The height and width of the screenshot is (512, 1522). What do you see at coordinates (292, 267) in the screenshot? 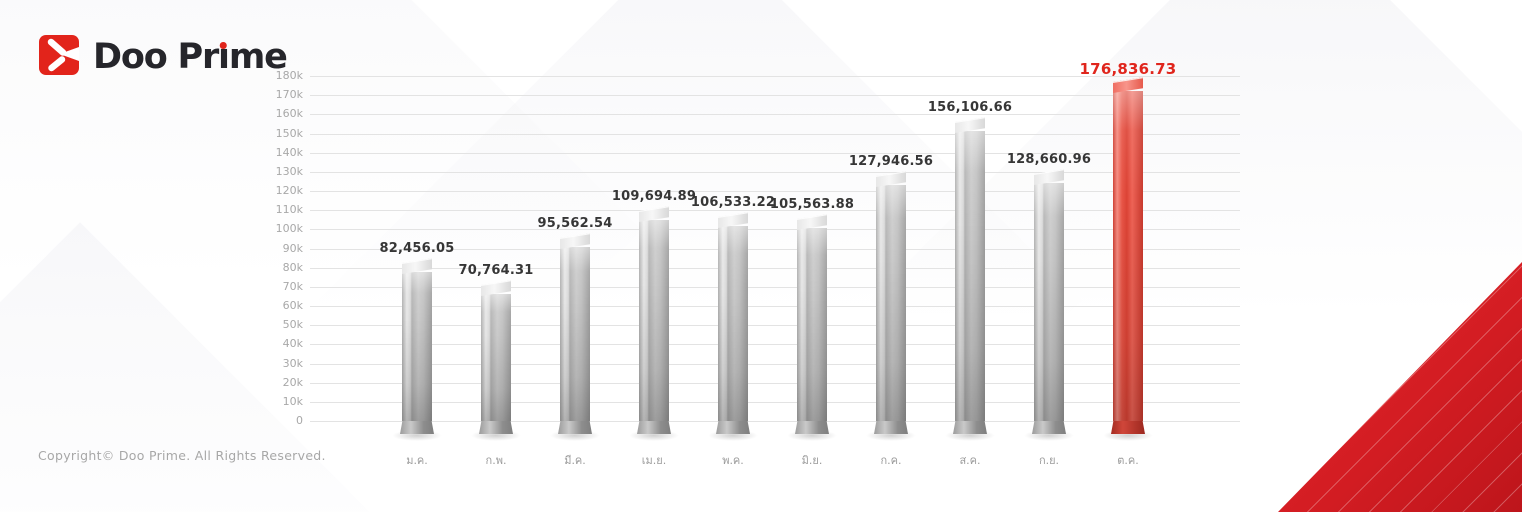
I see `y-axis-tick-label: 80k` at bounding box center [292, 267].